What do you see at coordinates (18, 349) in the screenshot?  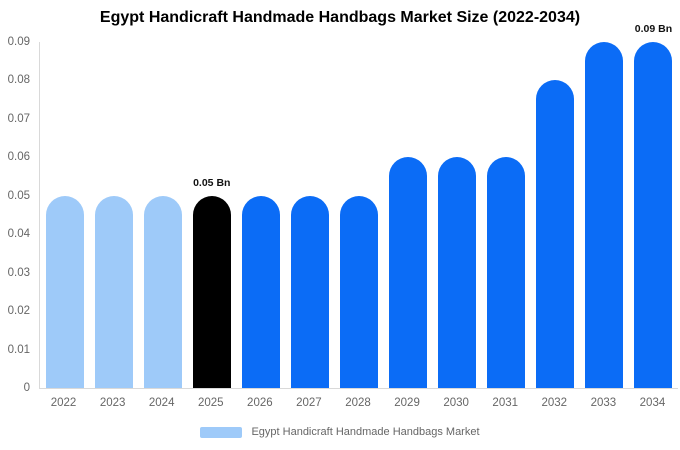 I see `y-tick-label: 0.01` at bounding box center [18, 349].